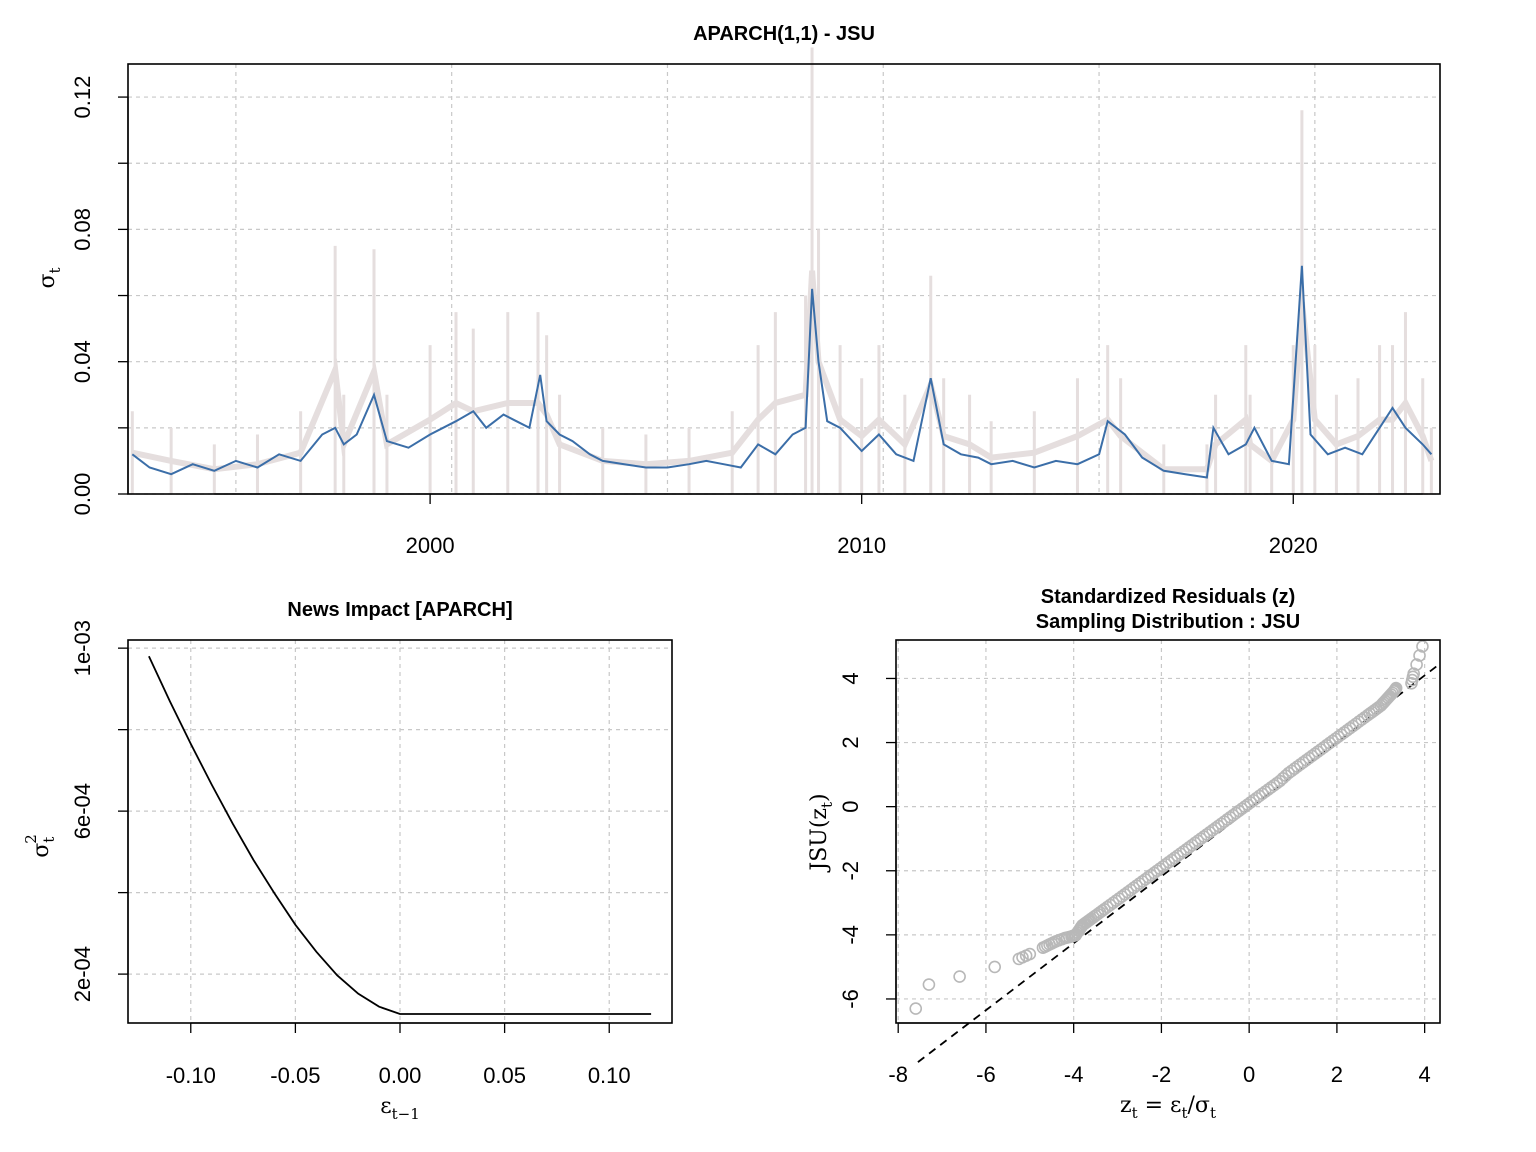 Image resolution: width=1536 pixels, height=1152 pixels. I want to click on volatility-x-tick-label: 2010, so click(861, 545).